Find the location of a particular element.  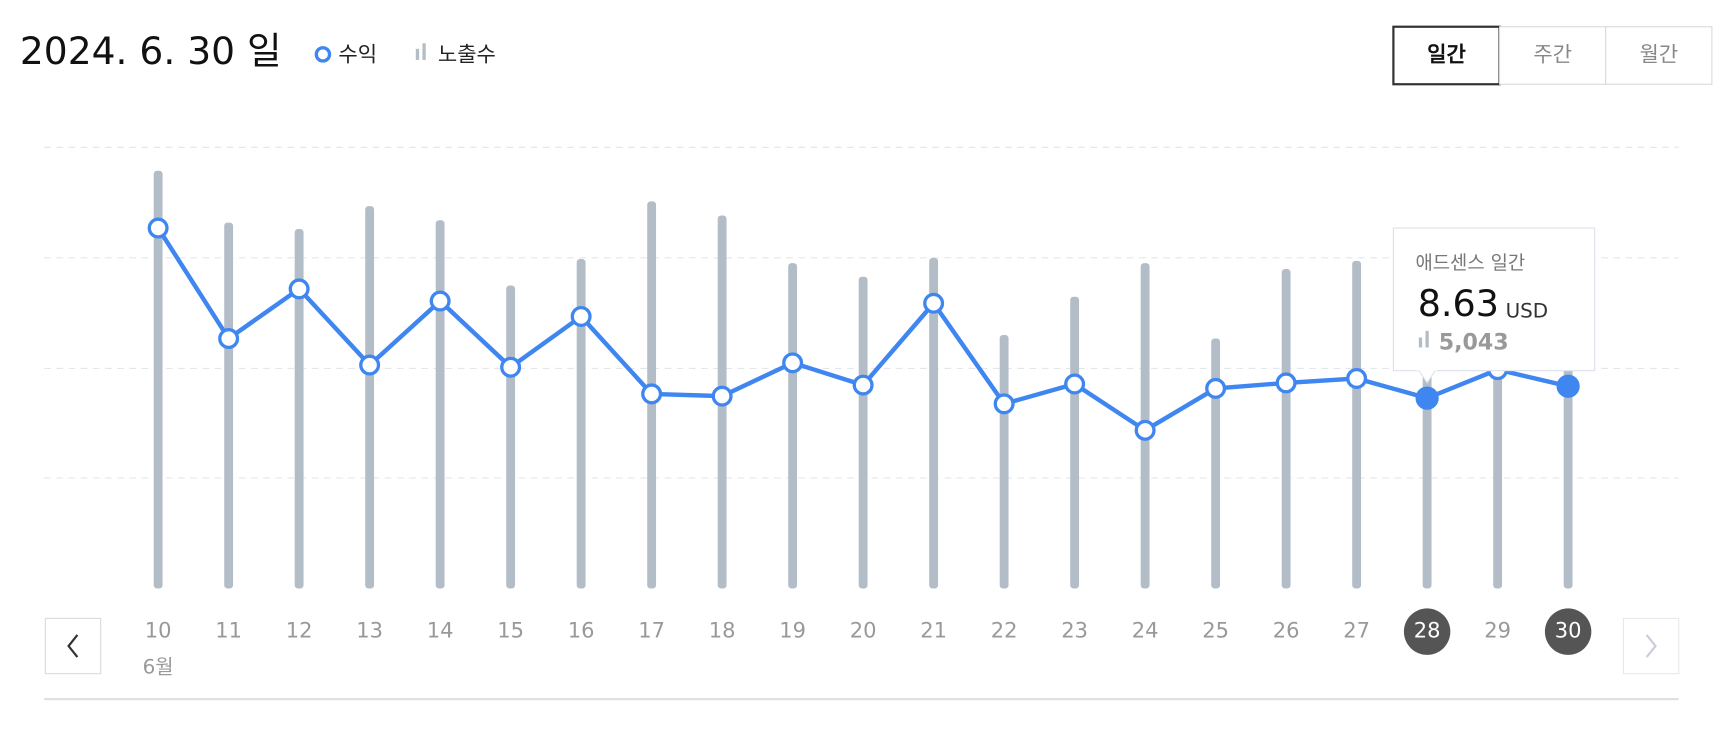

x-tick-label: 10 is located at coordinates (158, 630).